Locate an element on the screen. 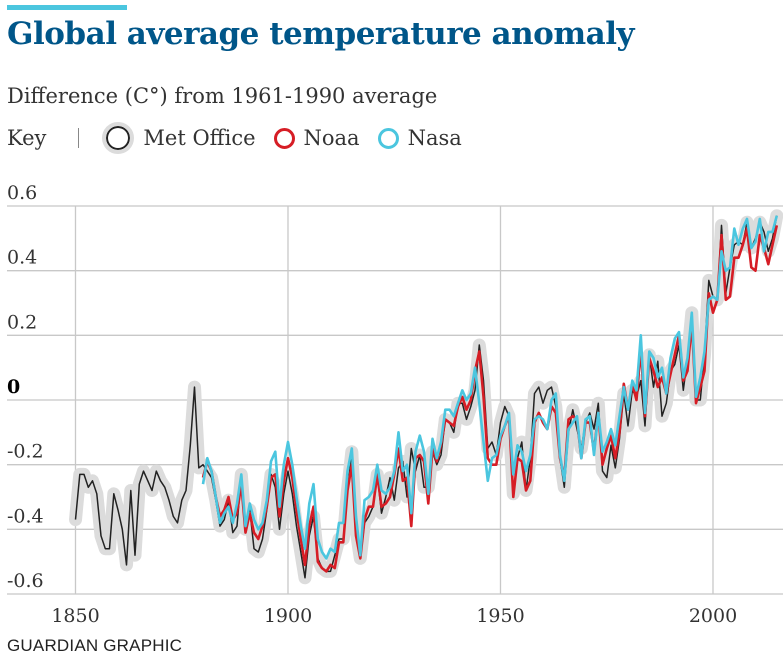 The height and width of the screenshot is (671, 783). x-tick-label: 2000 is located at coordinates (713, 616).